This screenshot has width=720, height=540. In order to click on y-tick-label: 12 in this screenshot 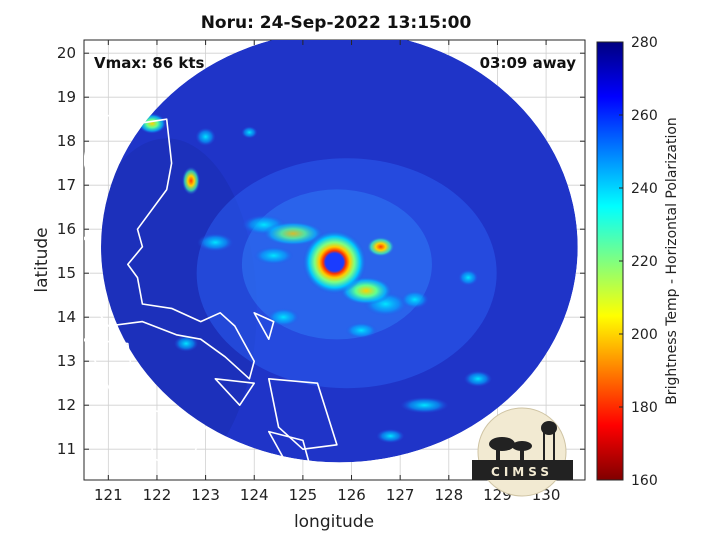, I will do `click(66, 405)`.